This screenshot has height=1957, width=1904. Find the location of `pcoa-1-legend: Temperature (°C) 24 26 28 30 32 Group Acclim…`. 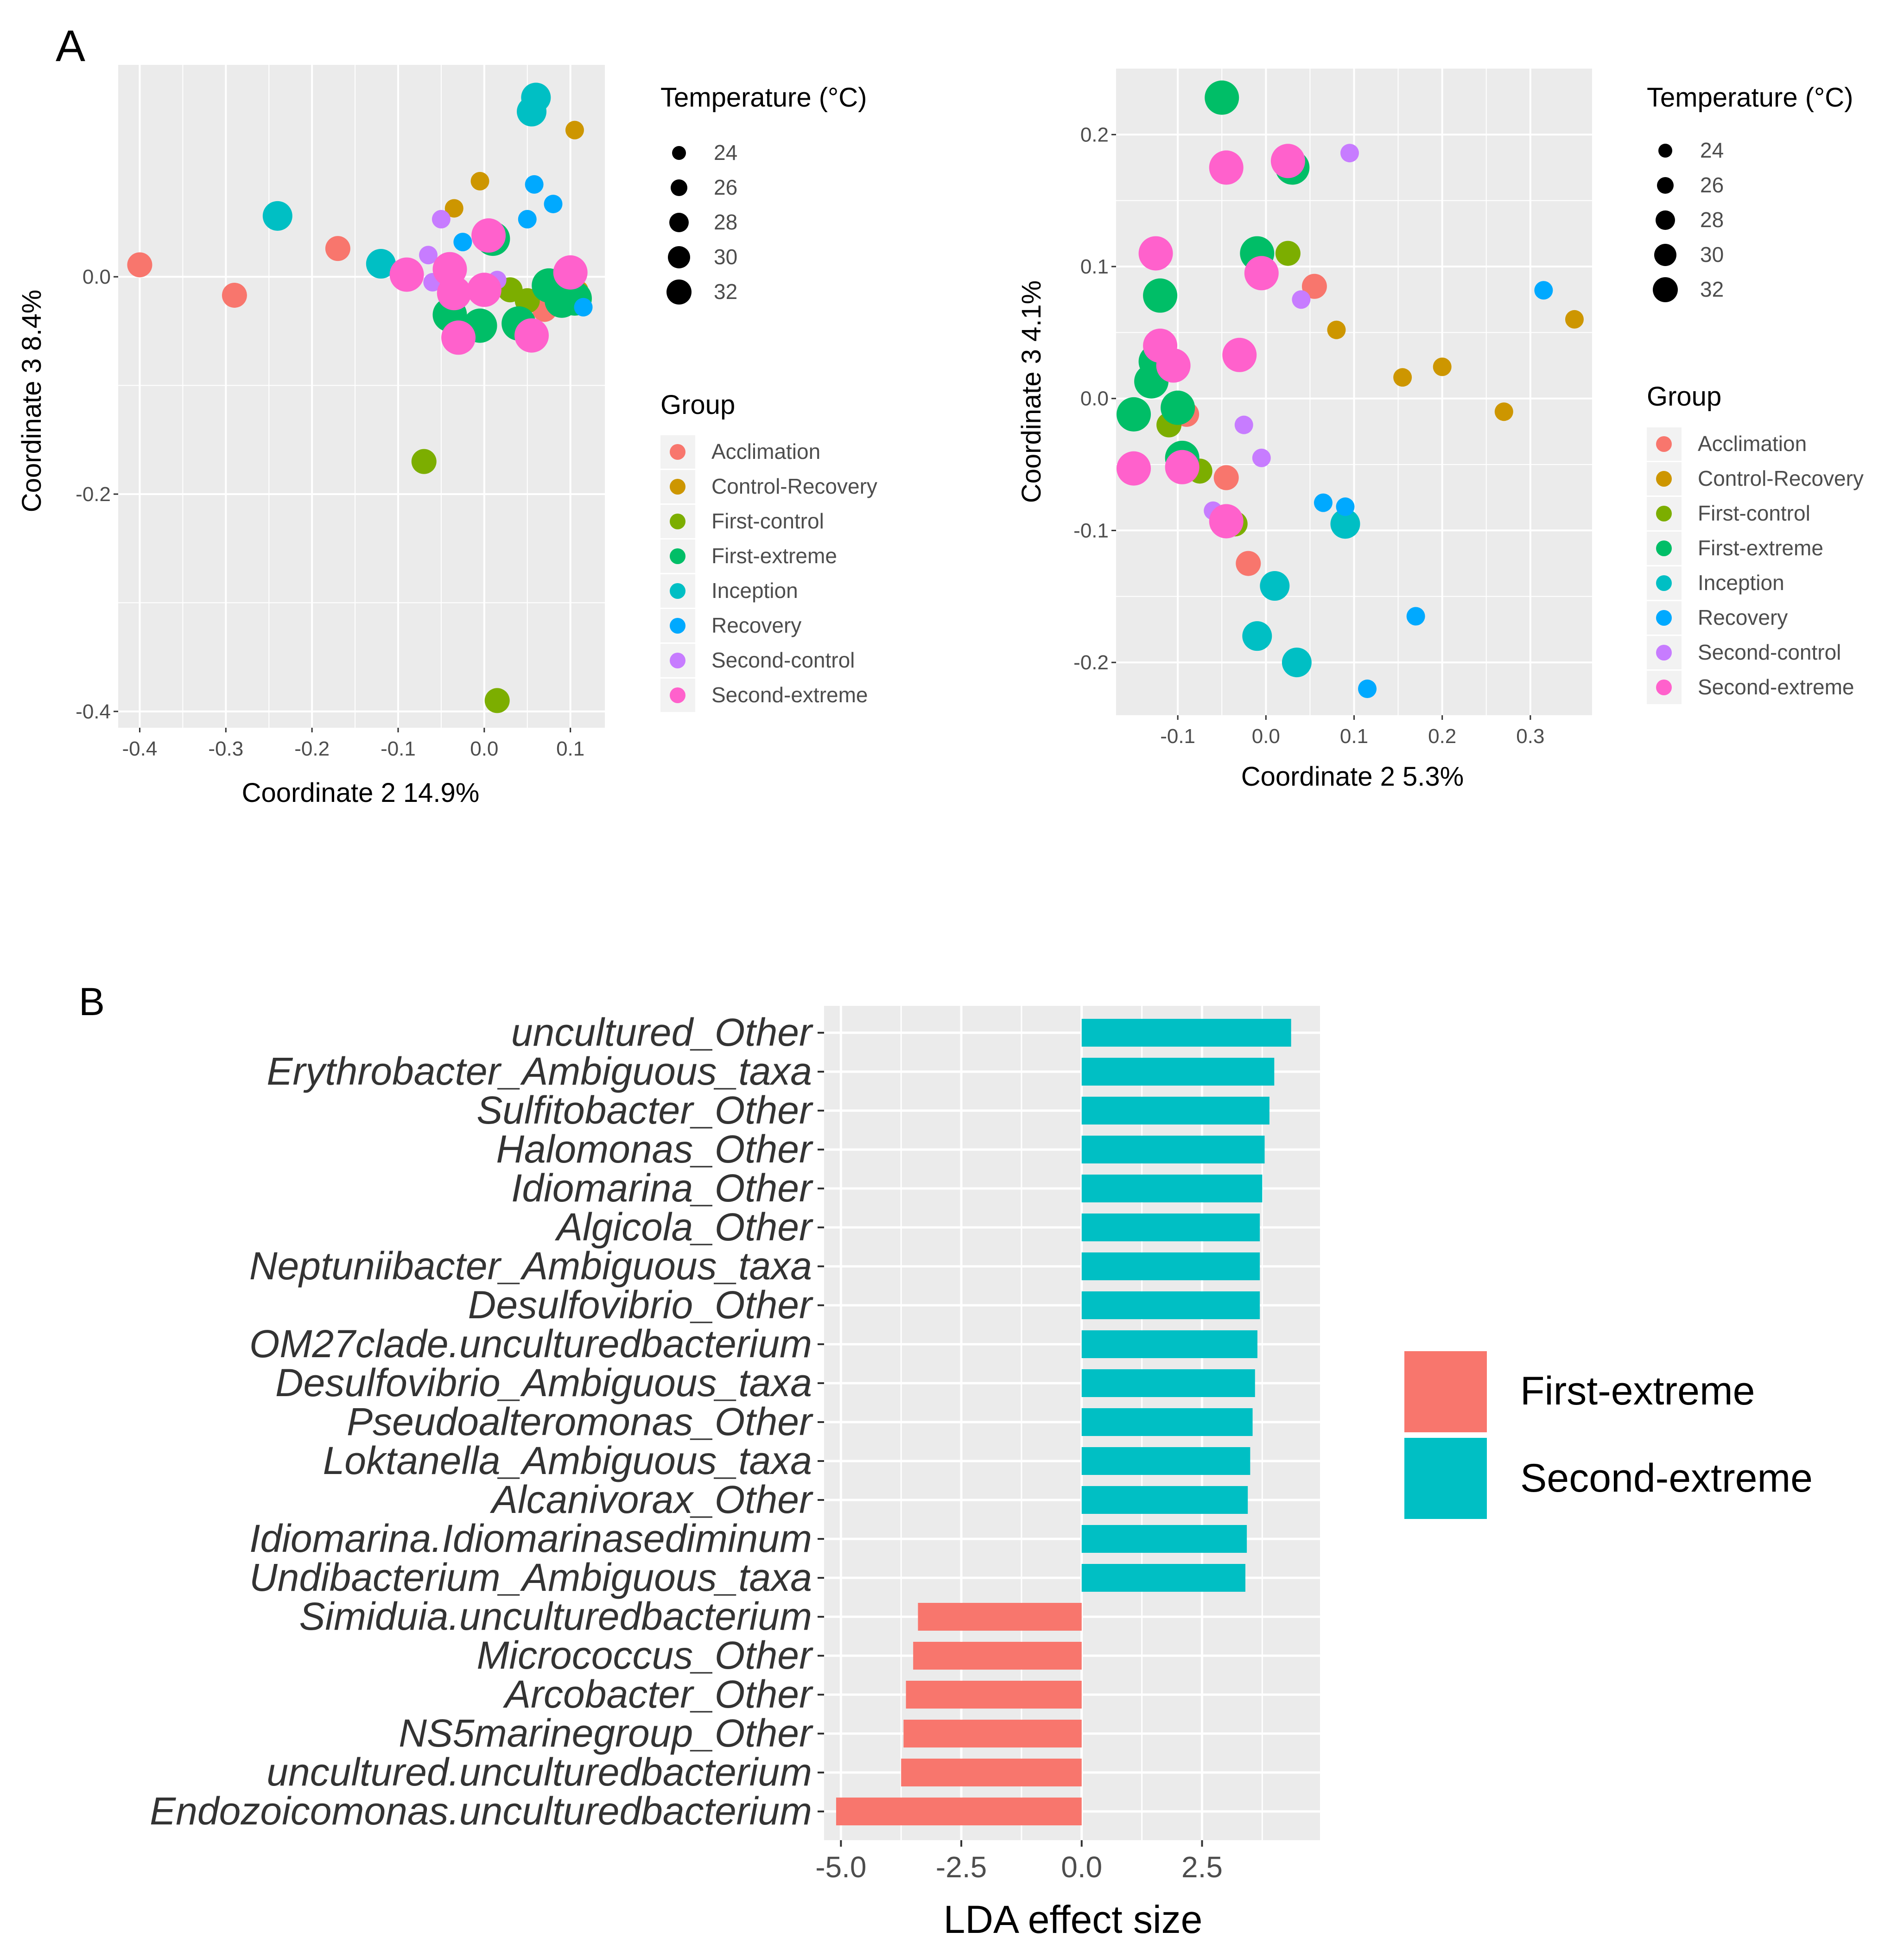

pcoa-1-legend: Temperature (°C) 24 26 28 30 32 Group Acclim… is located at coordinates (768, 398).